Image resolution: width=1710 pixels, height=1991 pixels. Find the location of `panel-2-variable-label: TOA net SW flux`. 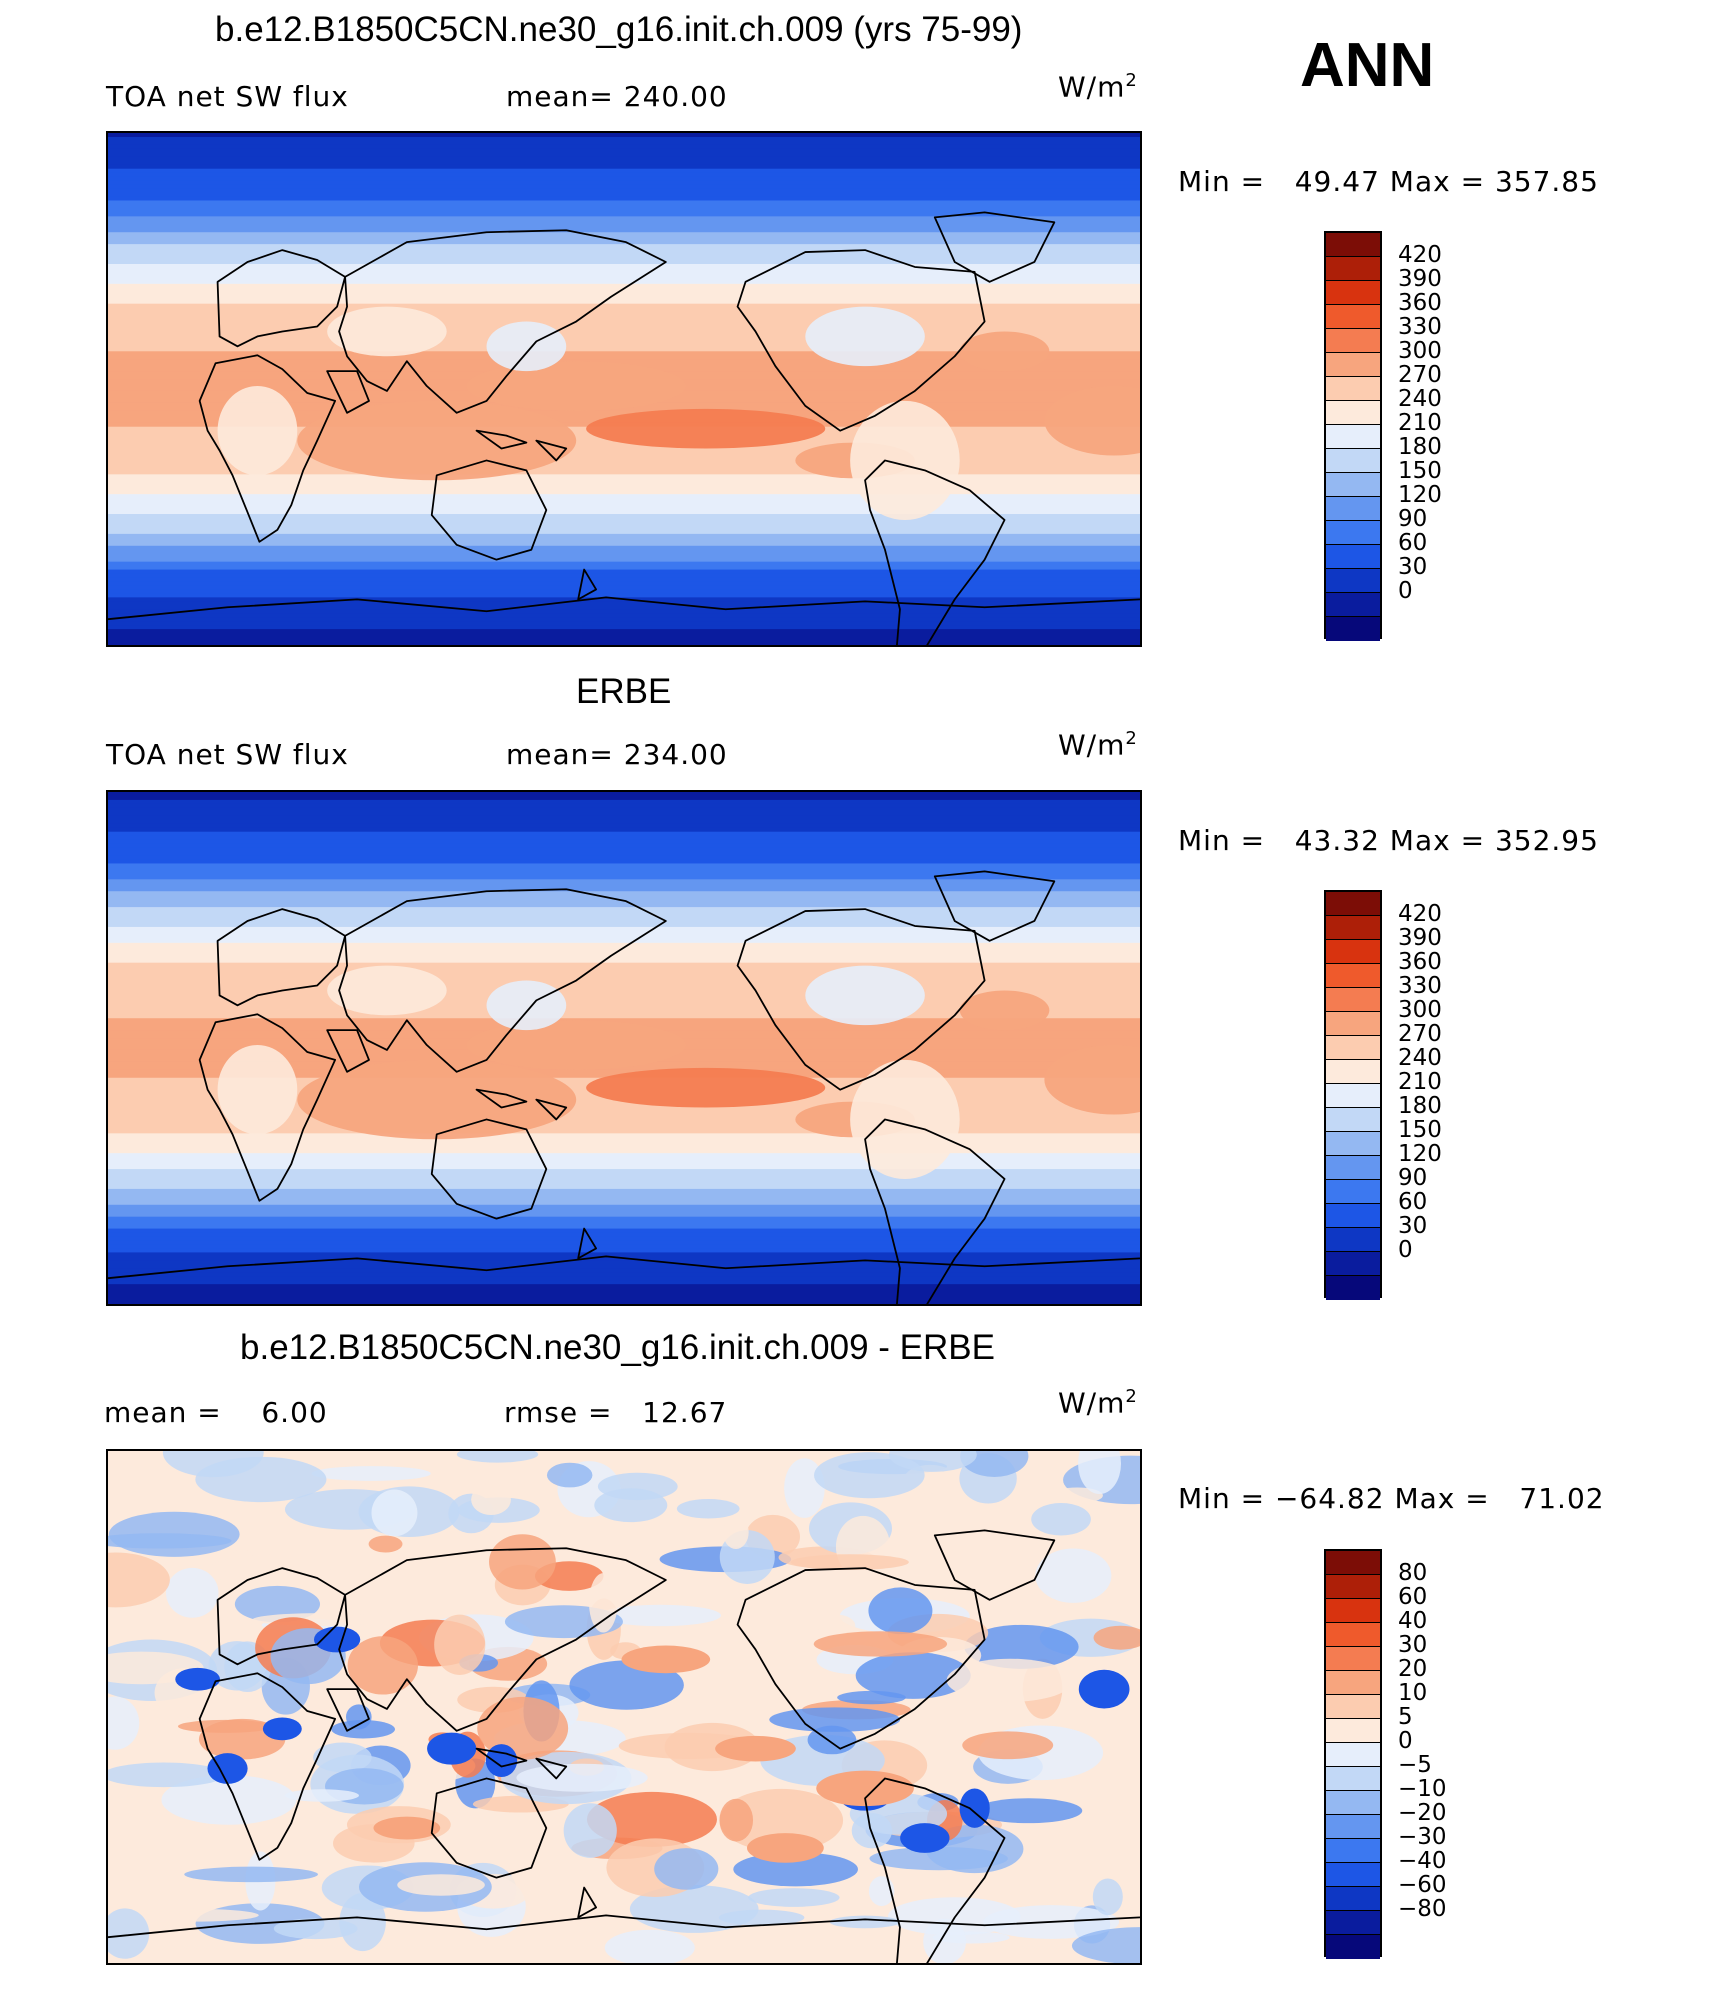

panel-2-variable-label: TOA net SW flux is located at coordinates (227, 754).